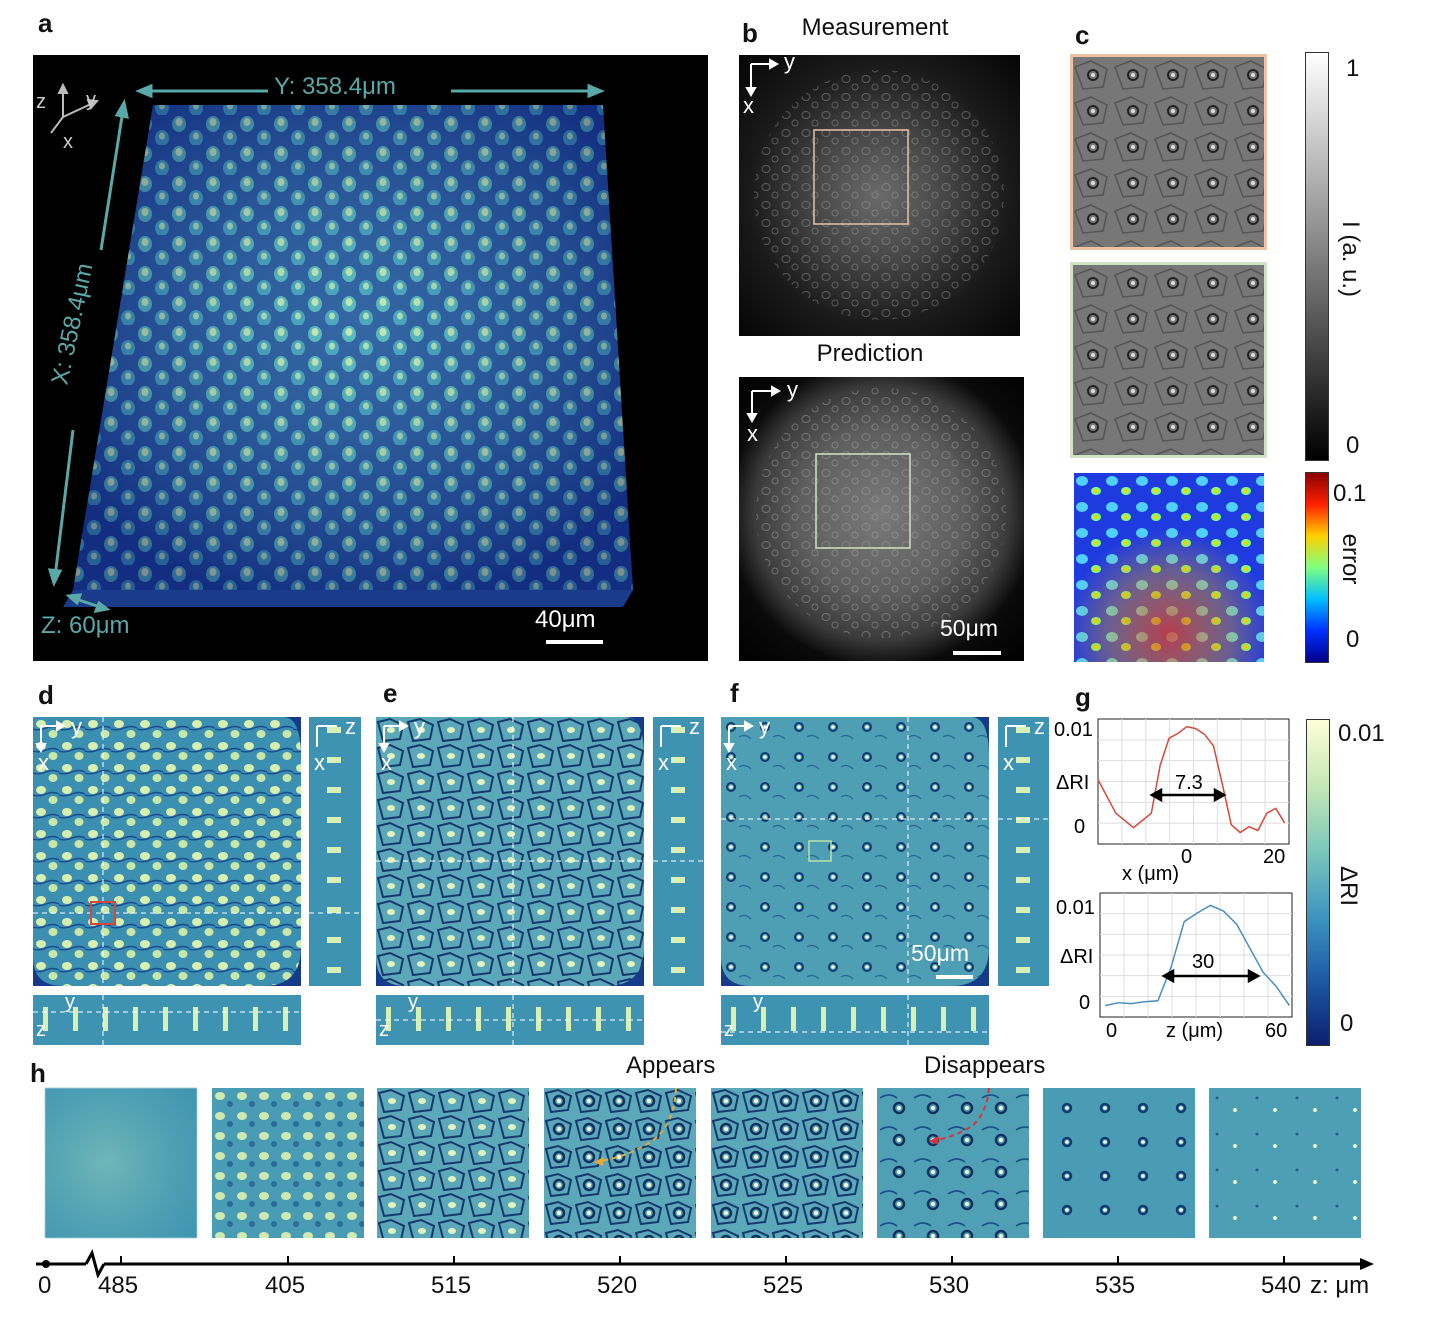 This screenshot has height=1319, width=1440. I want to click on panel-label-h: h, so click(38, 1073).